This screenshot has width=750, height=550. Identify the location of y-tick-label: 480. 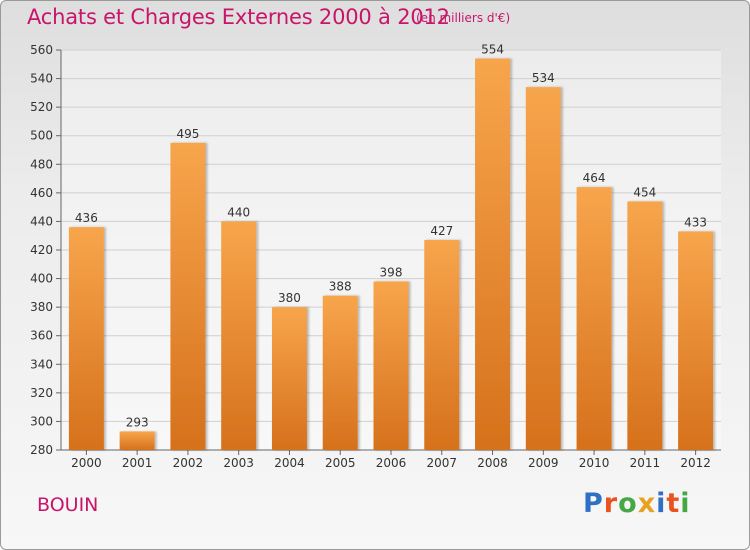
(41, 164).